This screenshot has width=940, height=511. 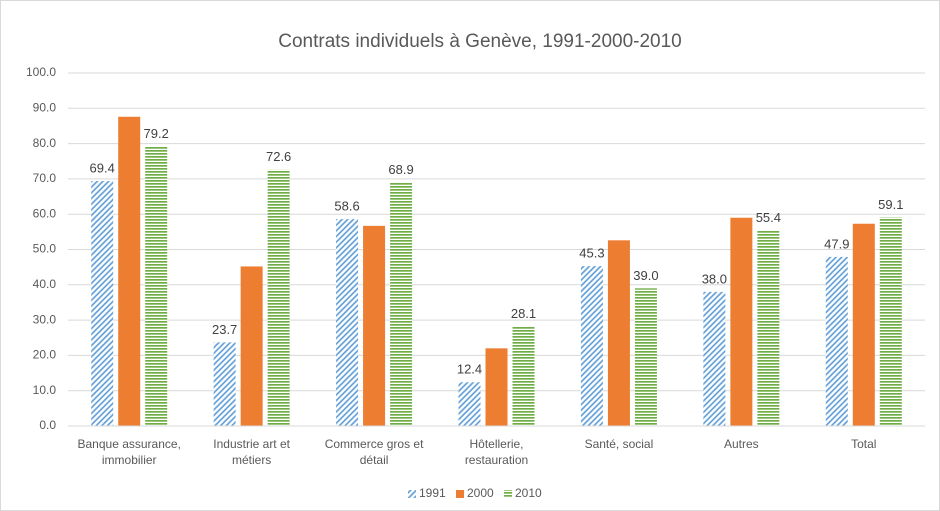 I want to click on y-tick-label: 60.0, so click(x=45, y=213).